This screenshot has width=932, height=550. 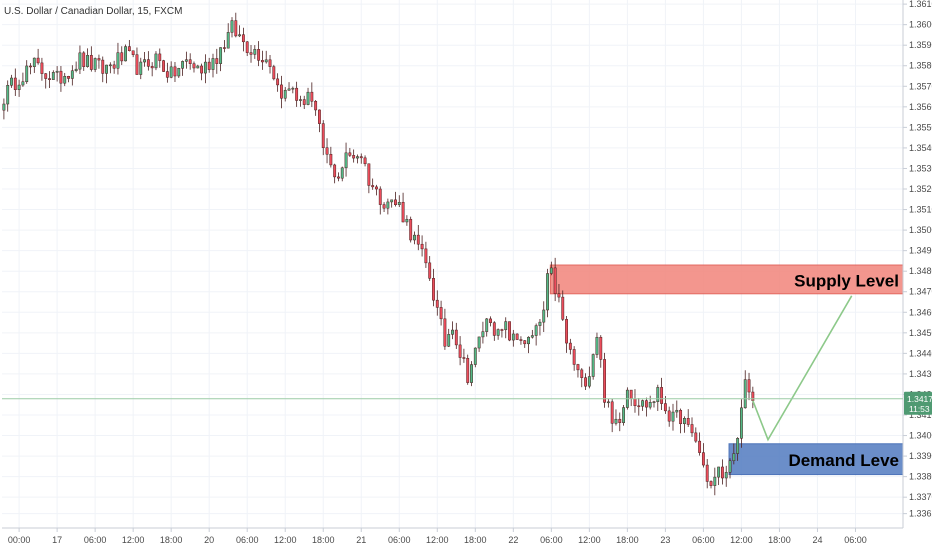 What do you see at coordinates (361, 540) in the screenshot?
I see `x-tick-label: 21` at bounding box center [361, 540].